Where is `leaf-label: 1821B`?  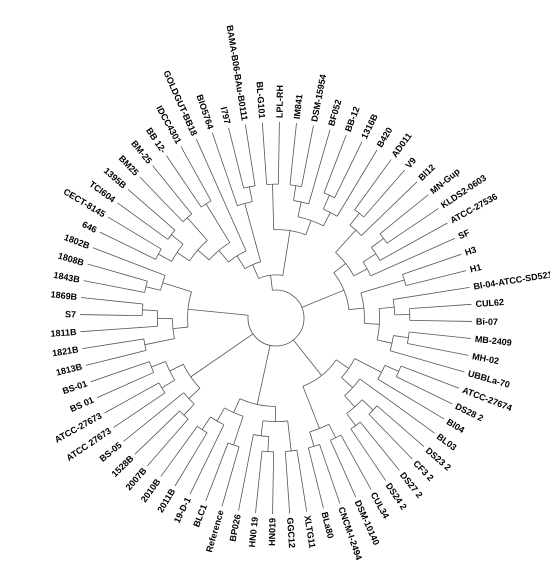 leaf-label: 1821B is located at coordinates (65, 351).